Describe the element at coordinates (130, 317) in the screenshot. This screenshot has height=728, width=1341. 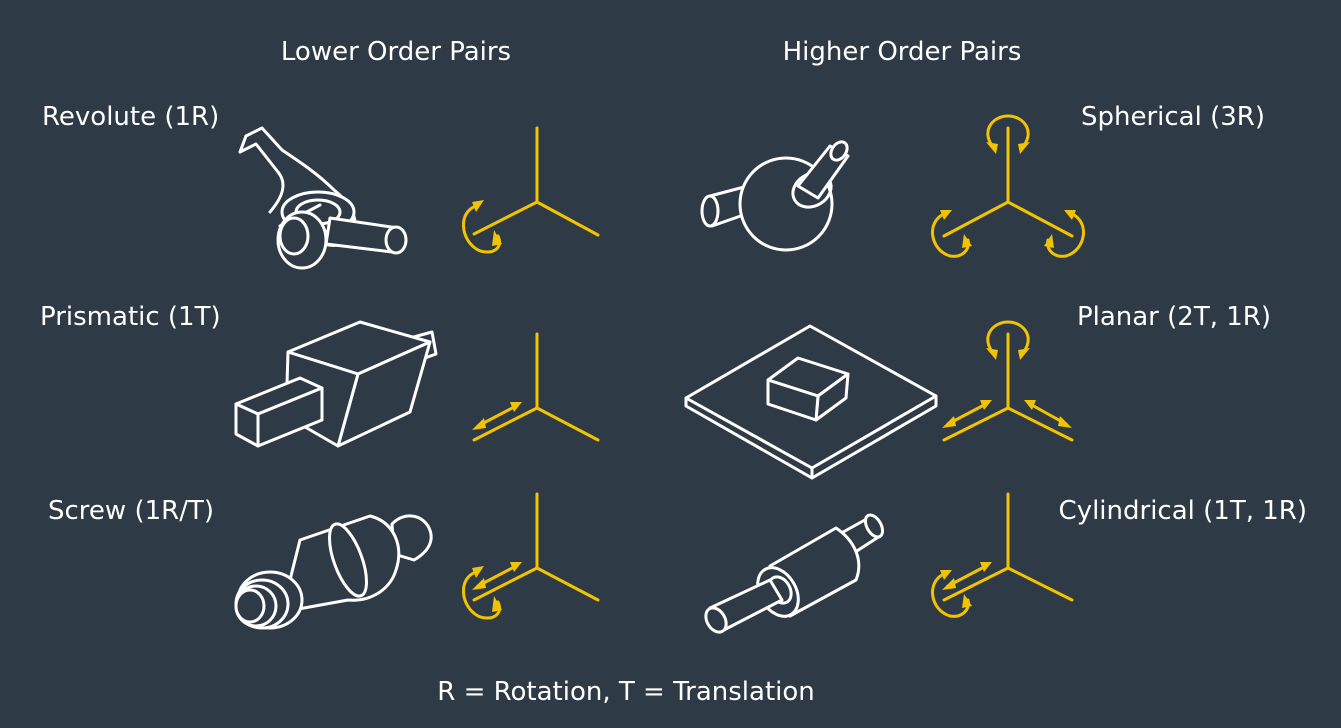
I see `prismatic-label: Prismatic (1T)` at that location.